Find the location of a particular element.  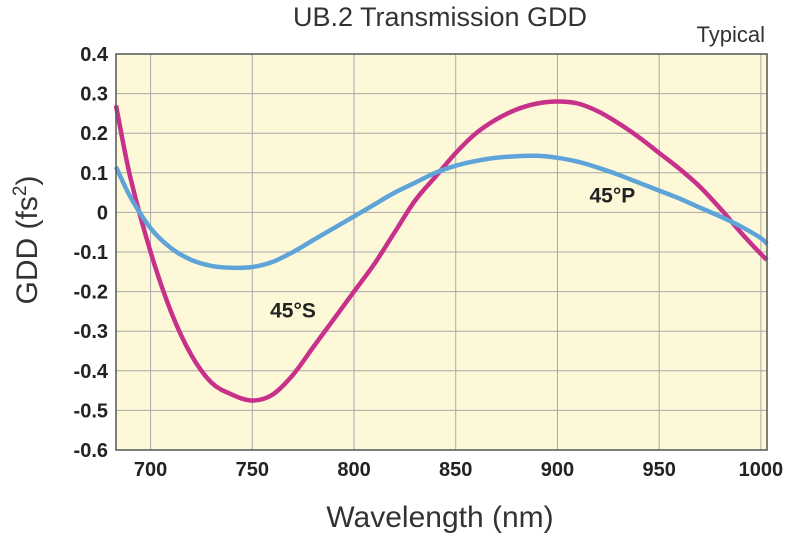

y-tick-label: -0.4 is located at coordinates (91, 372).